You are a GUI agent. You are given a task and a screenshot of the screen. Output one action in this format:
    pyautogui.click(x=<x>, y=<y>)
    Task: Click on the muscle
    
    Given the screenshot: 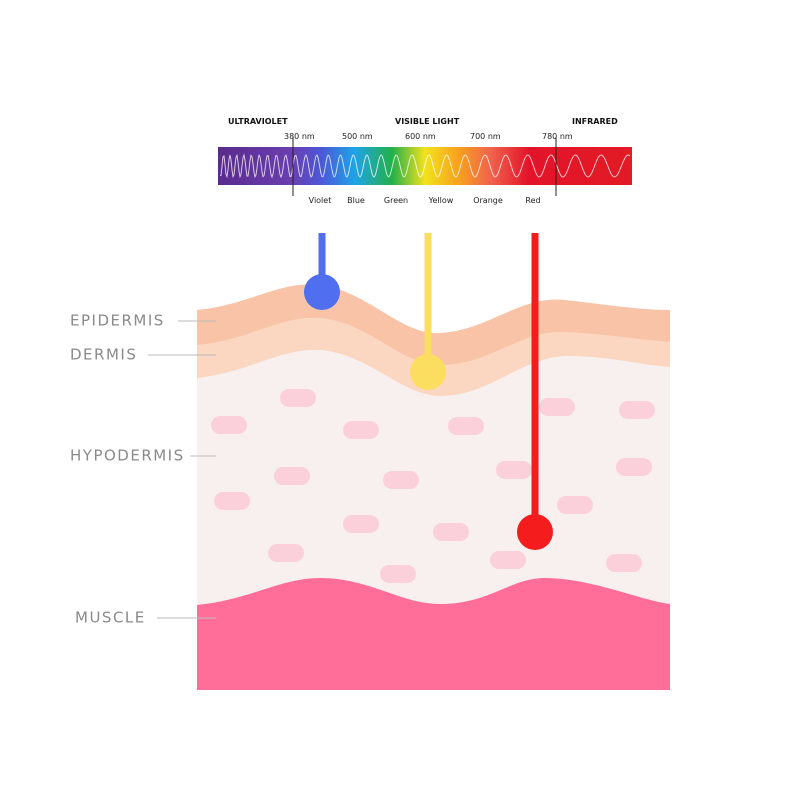 What is the action you would take?
    pyautogui.click(x=433, y=634)
    